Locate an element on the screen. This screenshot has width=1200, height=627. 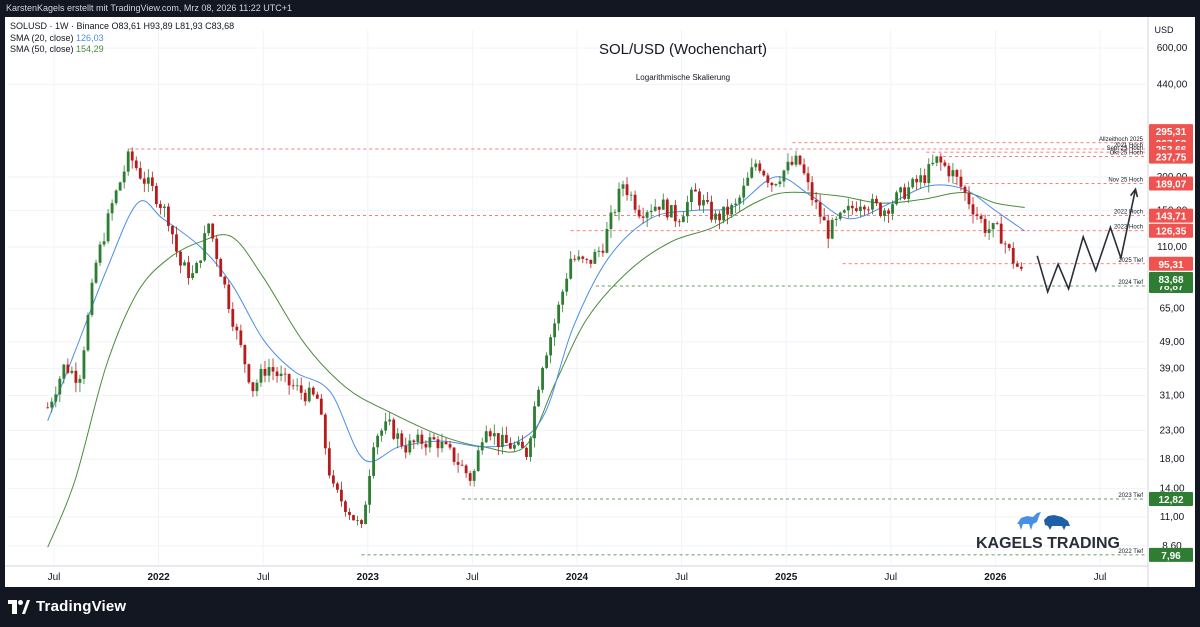
sma20-label: SMA (20, close) is located at coordinates (42, 37).